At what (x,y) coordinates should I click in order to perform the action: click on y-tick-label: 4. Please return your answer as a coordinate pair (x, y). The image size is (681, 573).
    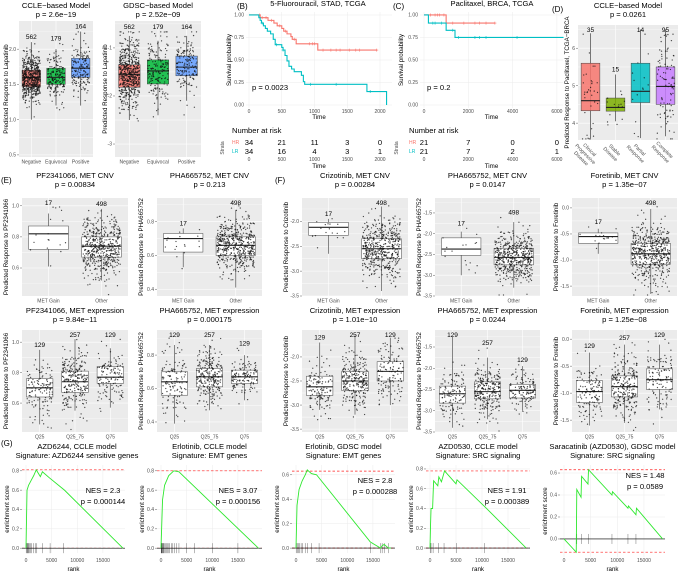
    Looking at the image, I should click on (573, 124).